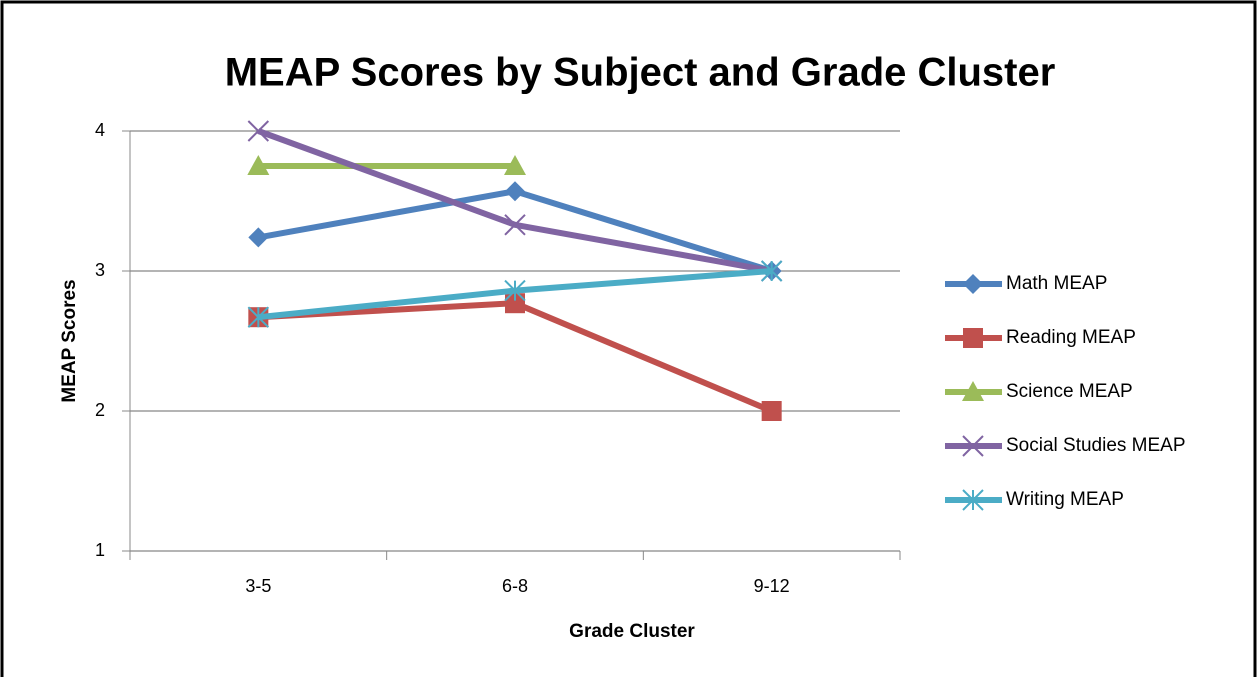  What do you see at coordinates (1069, 391) in the screenshot?
I see `legend-label: Science MEAP` at bounding box center [1069, 391].